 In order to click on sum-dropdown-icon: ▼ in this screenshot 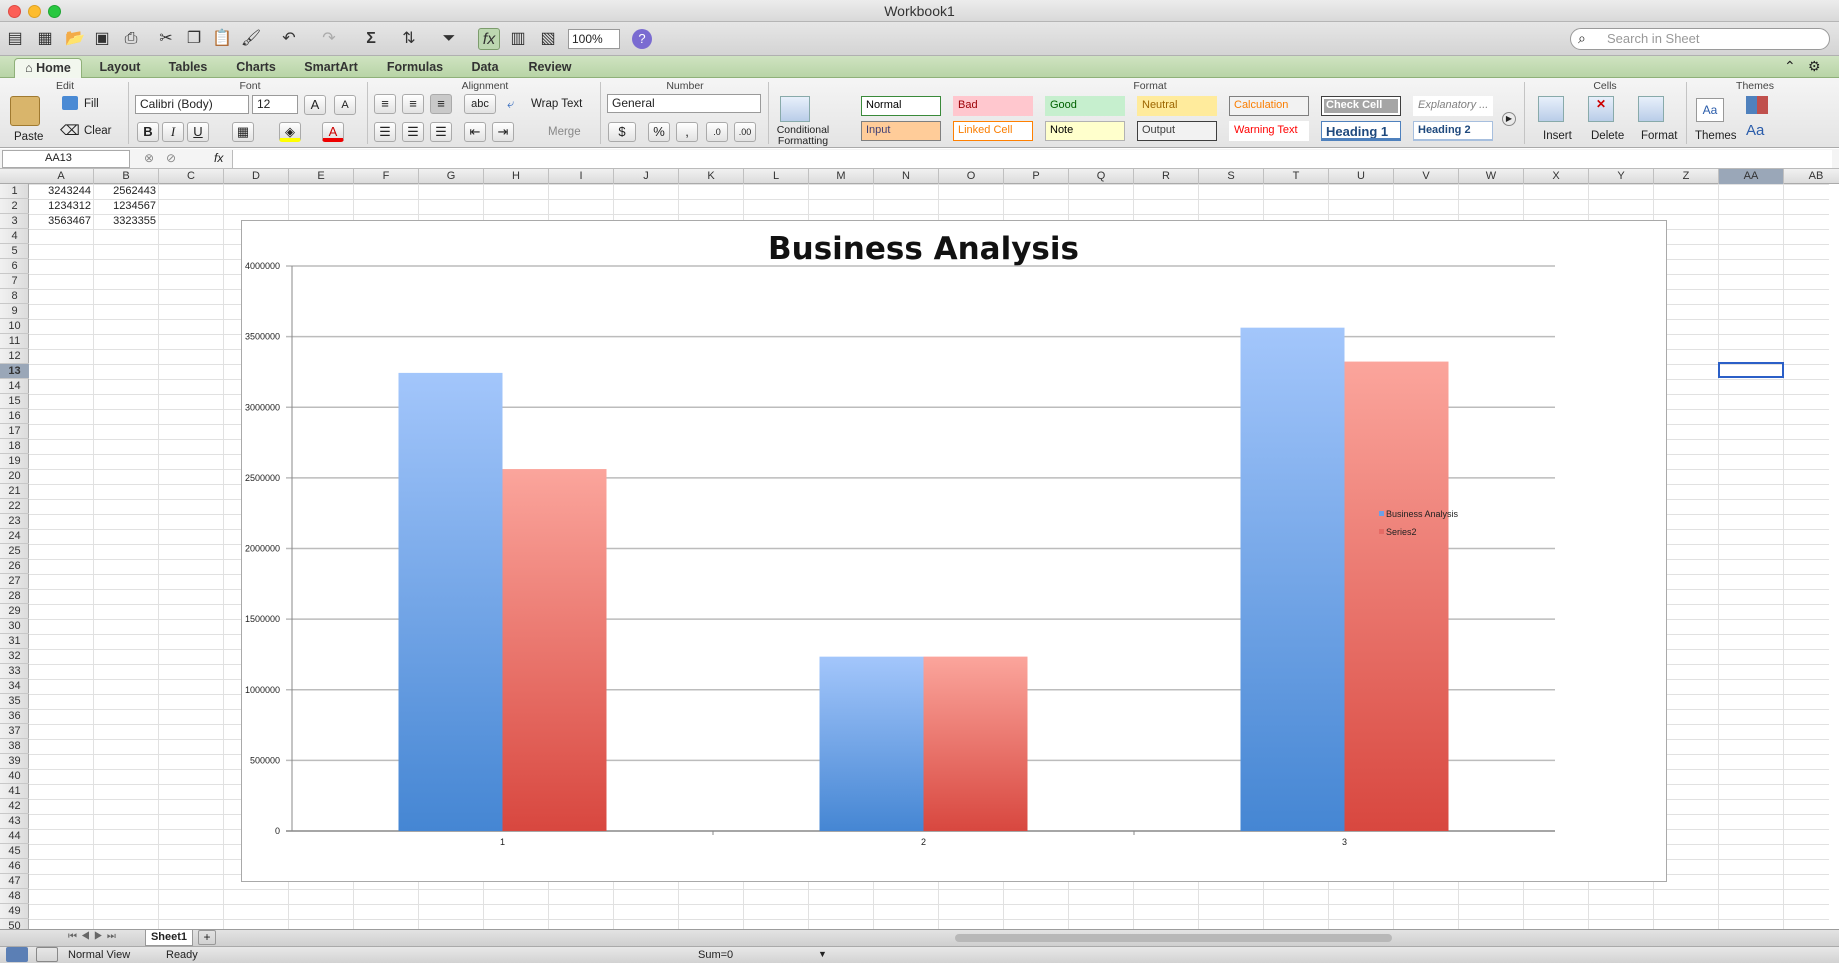, I will do `click(822, 954)`.